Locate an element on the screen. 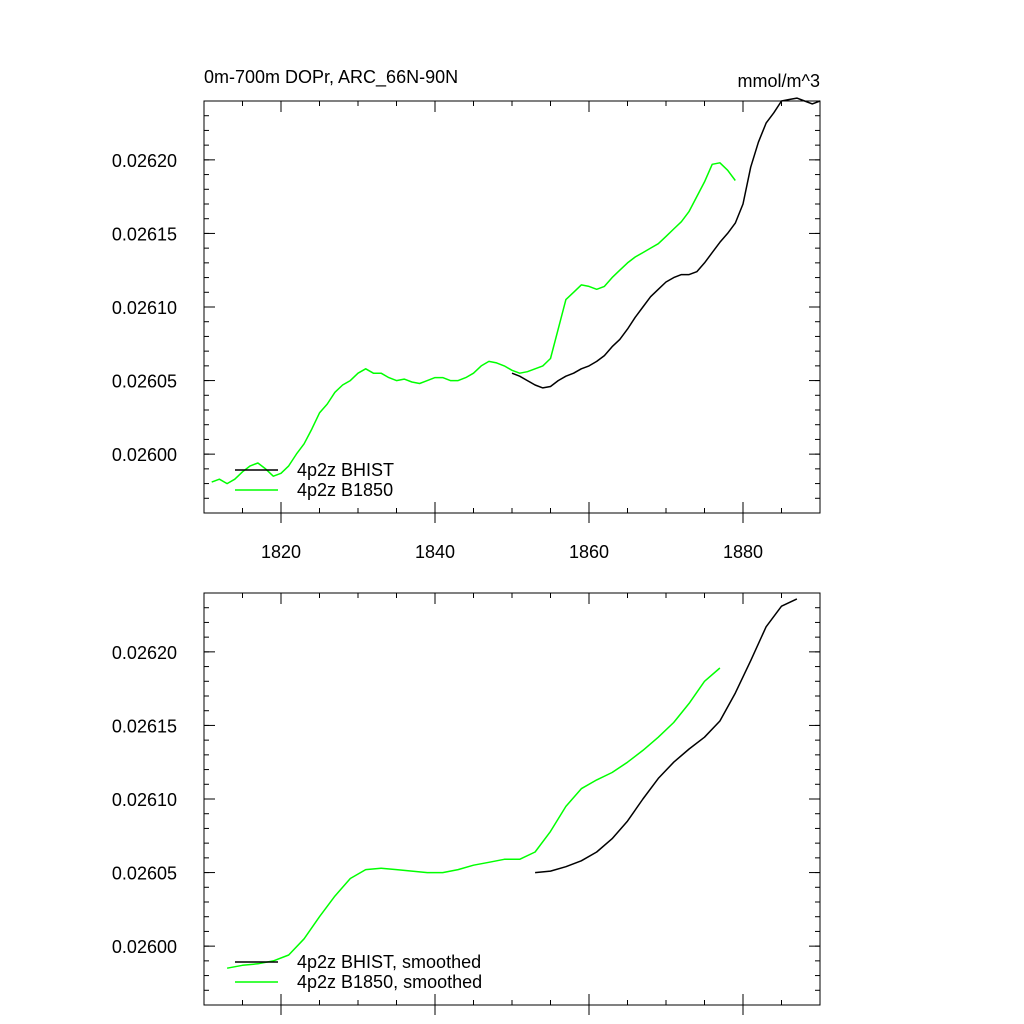 This screenshot has height=1024, width=1024. legend-label-1: 4p2z B1850 is located at coordinates (345, 490).